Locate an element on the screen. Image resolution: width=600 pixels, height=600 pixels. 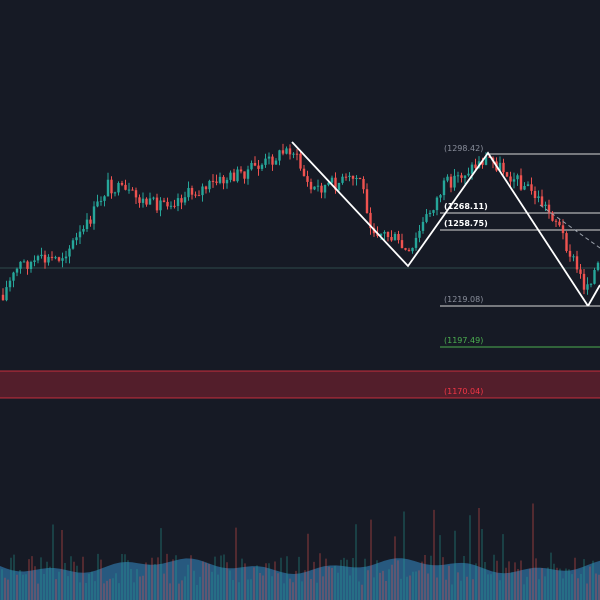
volume-average-area is located at coordinates (300, 579).